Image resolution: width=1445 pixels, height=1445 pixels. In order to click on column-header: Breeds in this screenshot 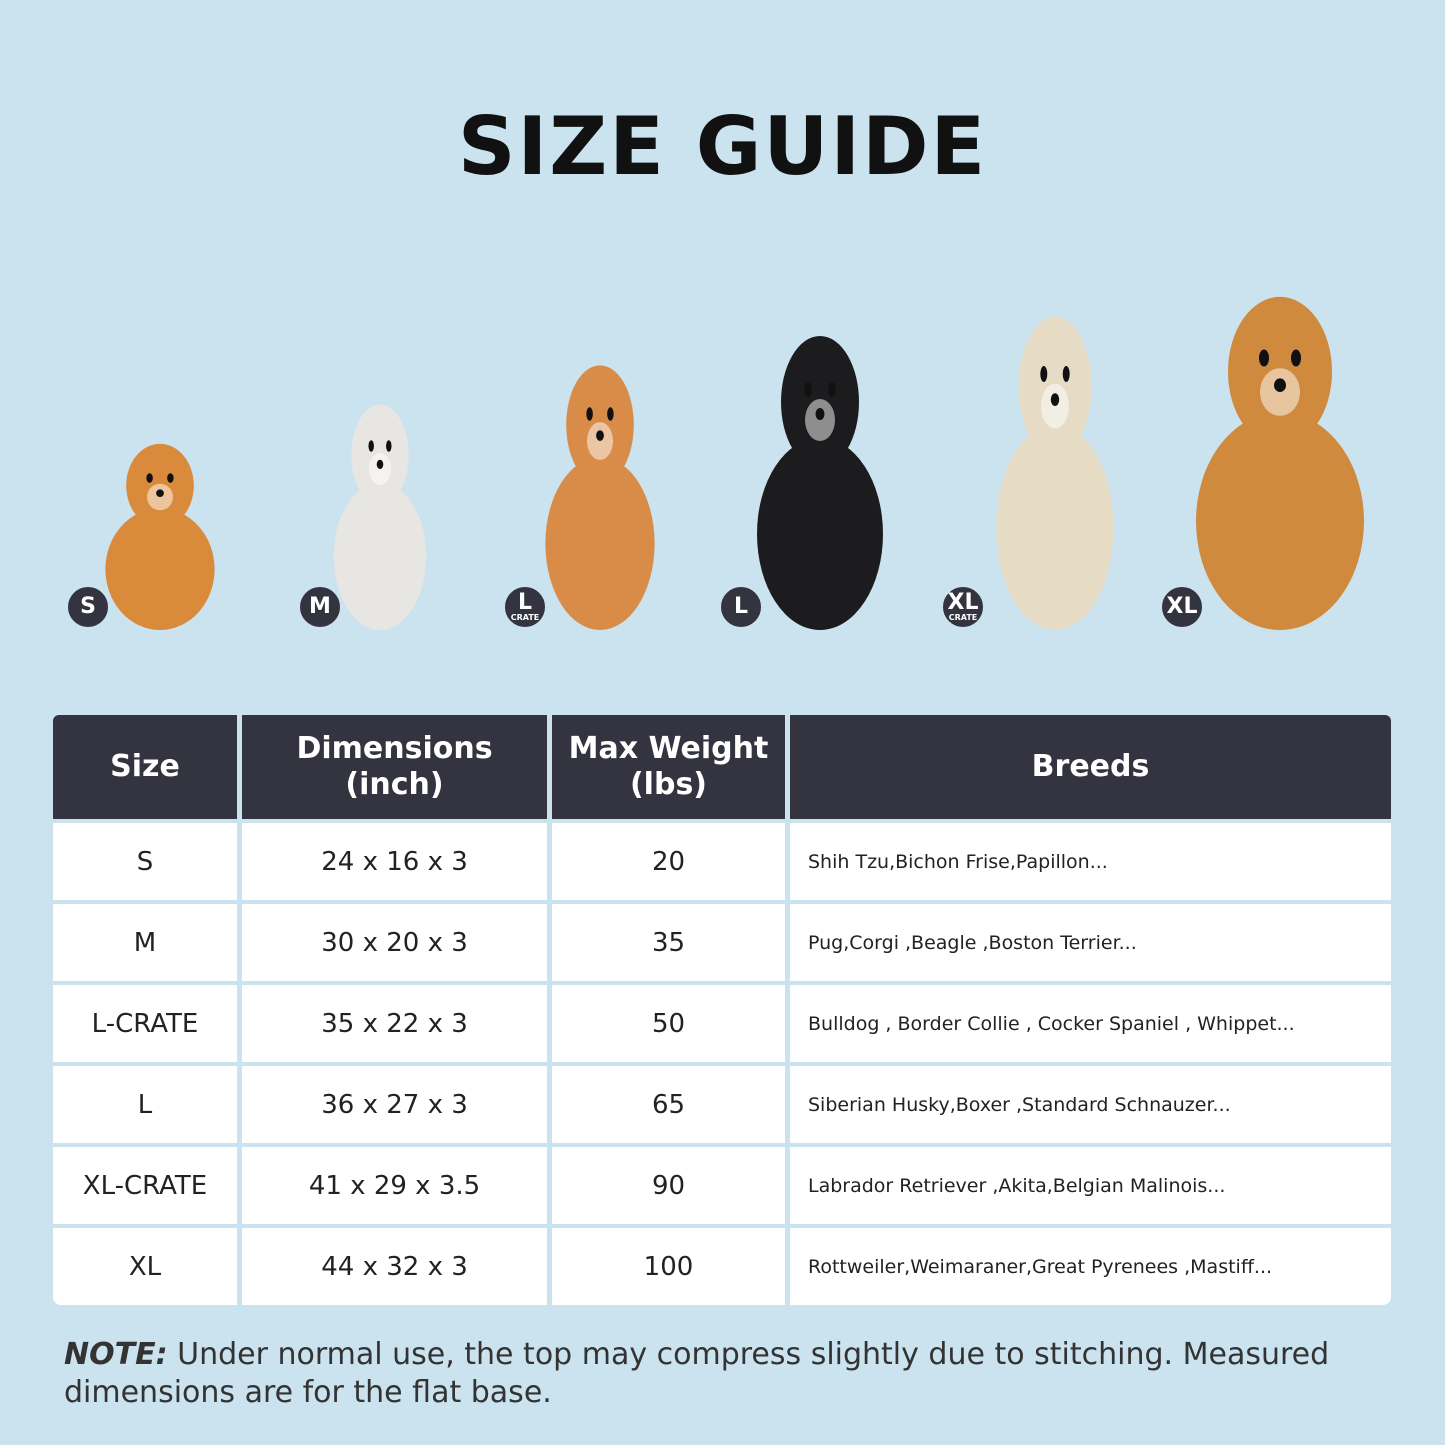, I will do `click(1090, 767)`.